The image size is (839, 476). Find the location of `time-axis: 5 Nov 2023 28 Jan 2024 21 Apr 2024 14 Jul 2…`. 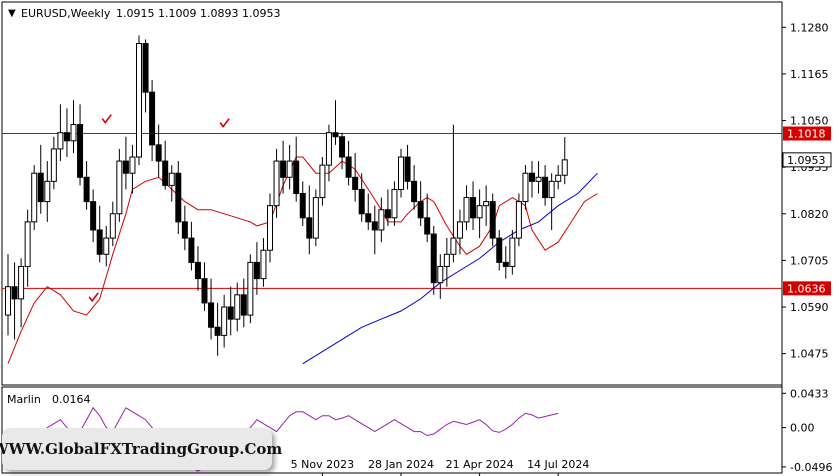

time-axis: 5 Nov 2023 28 Jan 2024 21 Apr 2024 14 Jul 2… is located at coordinates (440, 467).